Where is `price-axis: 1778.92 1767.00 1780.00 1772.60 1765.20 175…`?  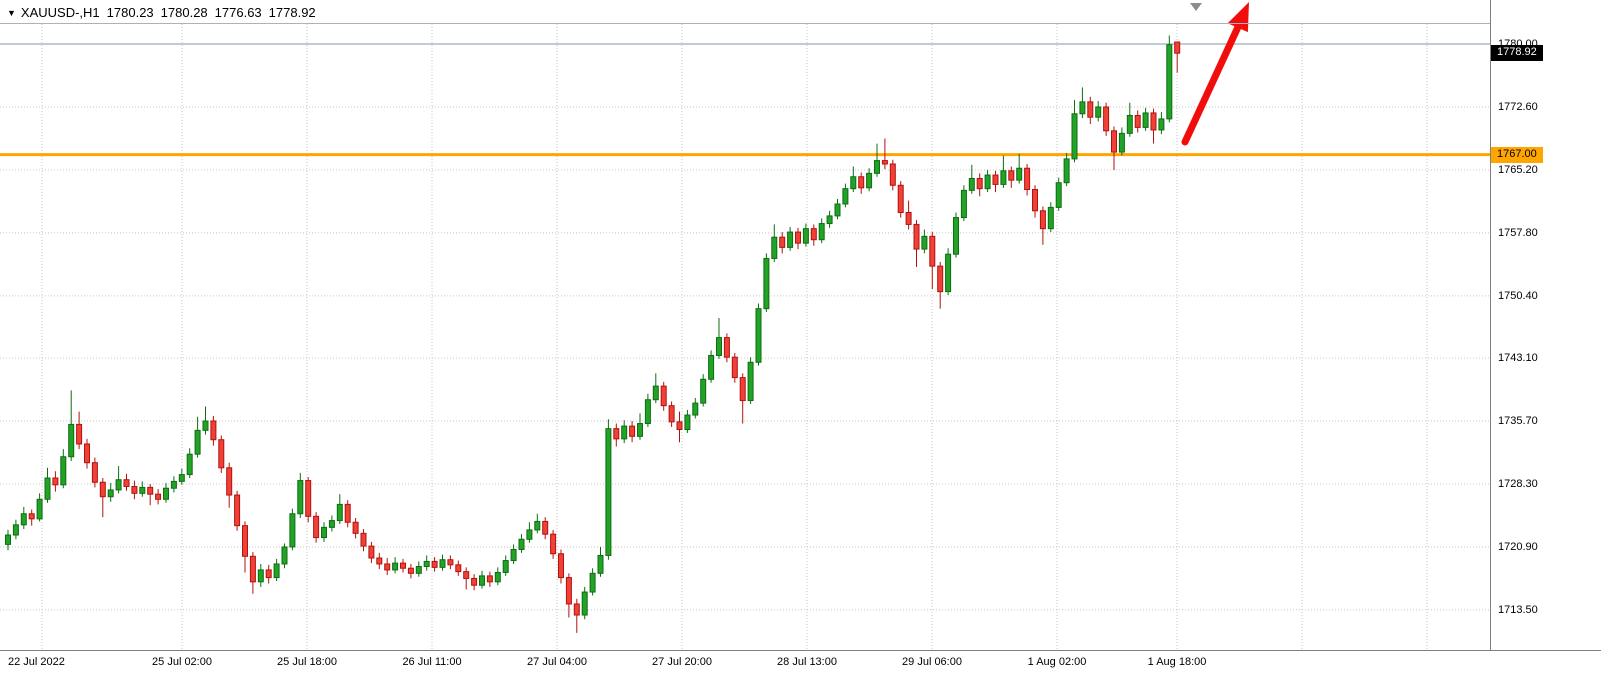 price-axis: 1778.92 1767.00 1780.00 1772.60 1765.20 175… is located at coordinates (1545, 325).